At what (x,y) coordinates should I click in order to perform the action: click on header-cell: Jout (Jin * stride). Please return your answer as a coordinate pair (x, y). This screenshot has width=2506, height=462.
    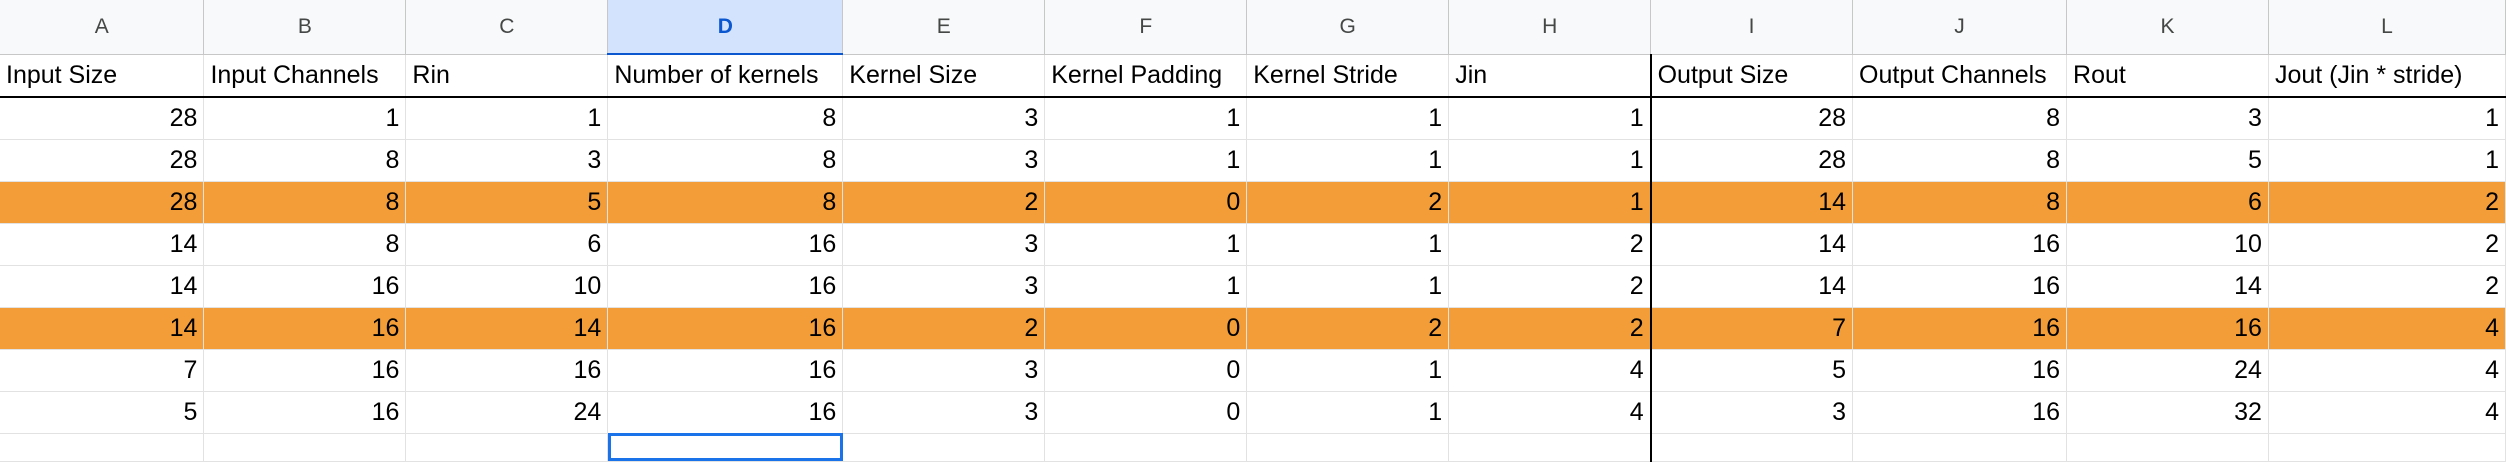
    Looking at the image, I should click on (2387, 76).